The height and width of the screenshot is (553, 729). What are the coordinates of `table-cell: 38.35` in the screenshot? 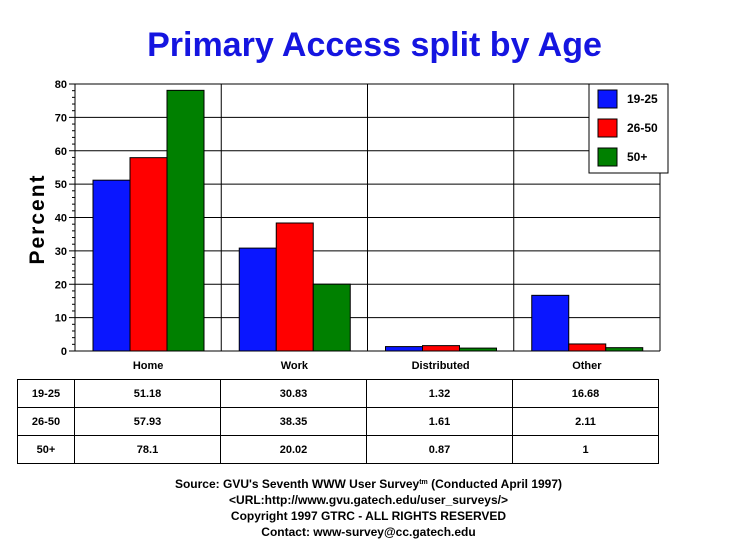 It's located at (293, 421).